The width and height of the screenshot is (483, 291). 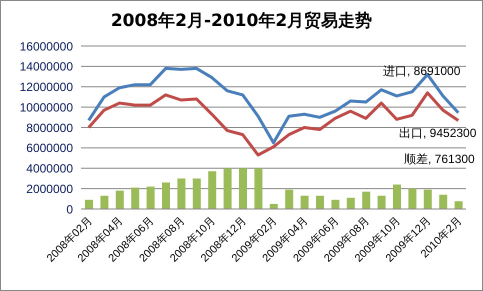 What do you see at coordinates (439, 159) in the screenshot?
I see `annotation: 顺差, 761300` at bounding box center [439, 159].